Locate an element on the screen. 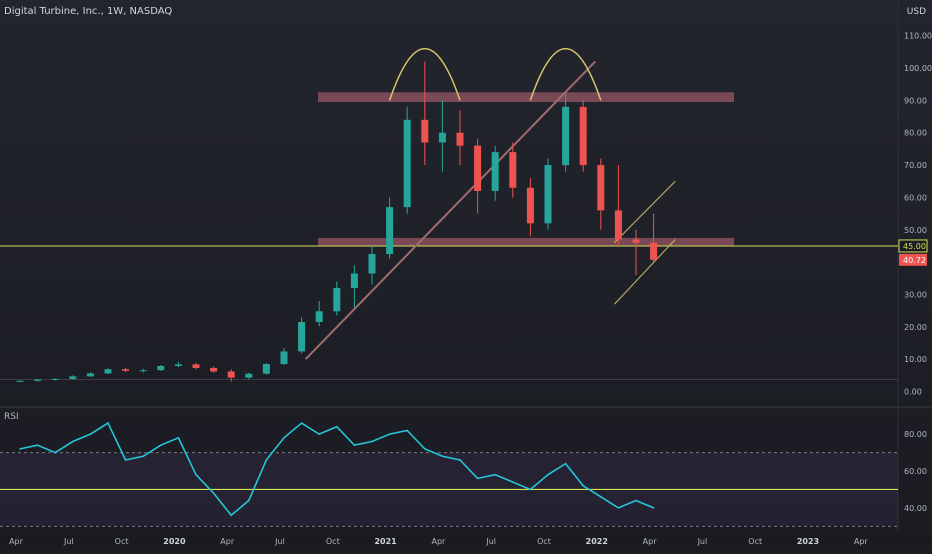 The width and height of the screenshot is (932, 554). price-tick-label: 50.00 is located at coordinates (915, 230).